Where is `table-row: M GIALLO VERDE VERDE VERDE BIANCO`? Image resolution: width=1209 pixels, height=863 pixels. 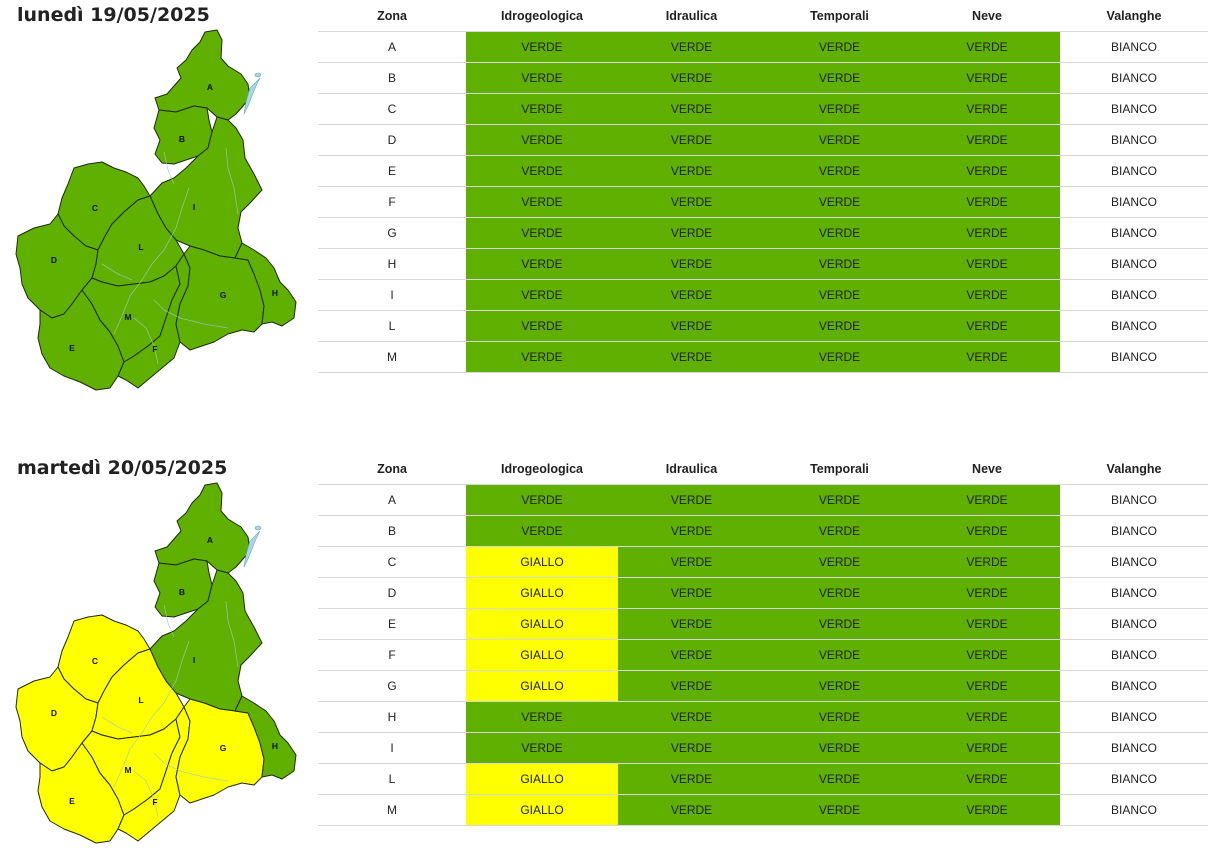
table-row: M GIALLO VERDE VERDE VERDE BIANCO is located at coordinates (763, 810).